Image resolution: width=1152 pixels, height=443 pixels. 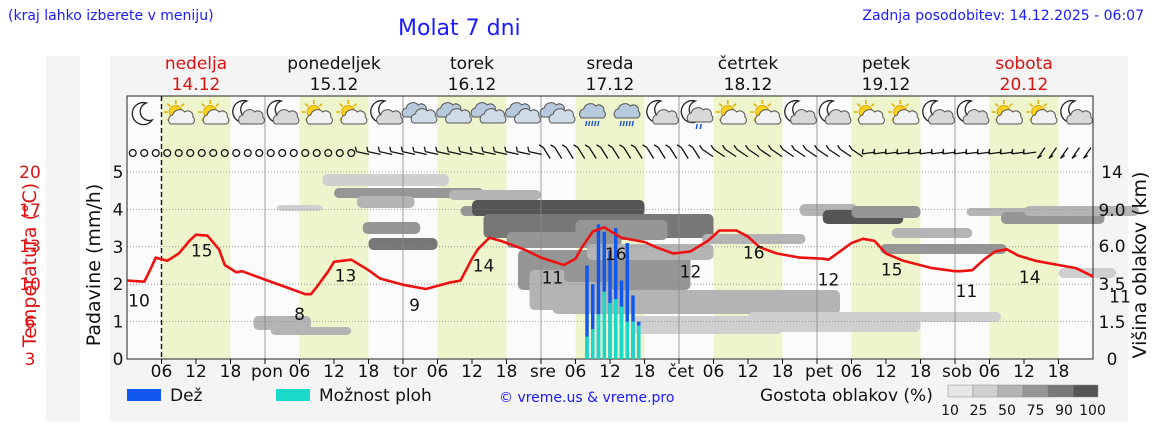 I want to click on temperature-tick-label: 13, so click(x=30, y=247).